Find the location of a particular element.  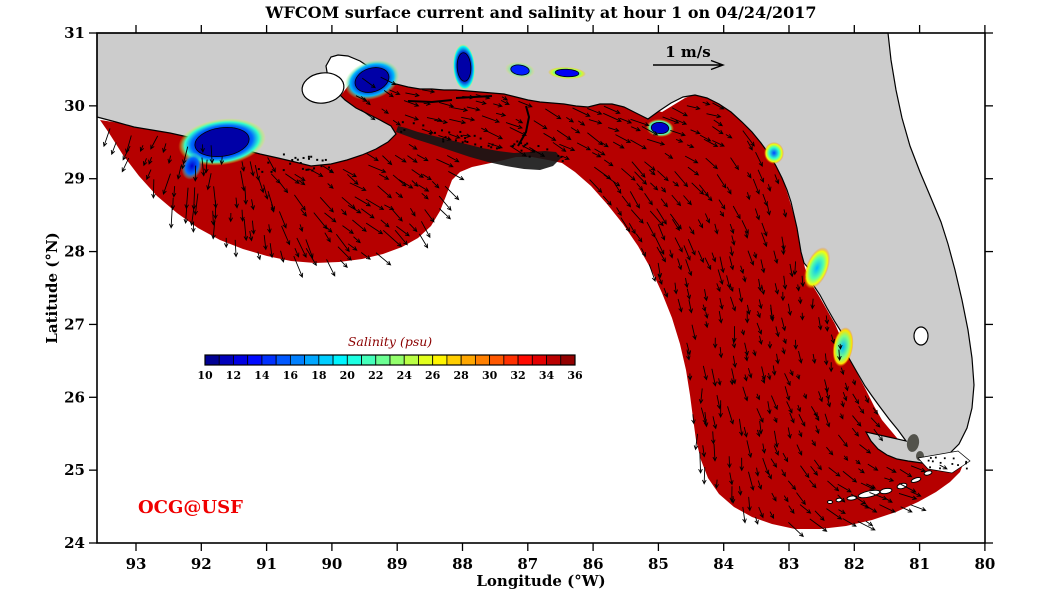

lake-okeechobee is located at coordinates (921, 336).